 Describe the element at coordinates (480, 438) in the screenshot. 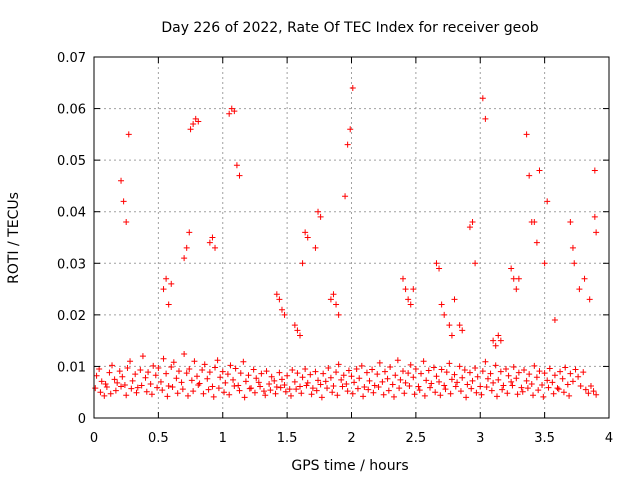

I see `x-tick-label: 3` at that location.